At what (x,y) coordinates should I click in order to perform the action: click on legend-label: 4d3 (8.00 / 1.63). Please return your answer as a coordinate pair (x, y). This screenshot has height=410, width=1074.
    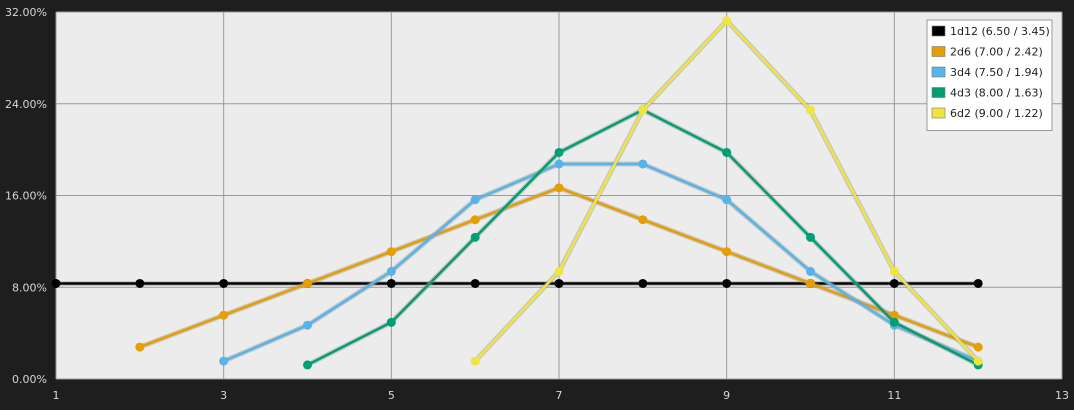
    Looking at the image, I should click on (996, 93).